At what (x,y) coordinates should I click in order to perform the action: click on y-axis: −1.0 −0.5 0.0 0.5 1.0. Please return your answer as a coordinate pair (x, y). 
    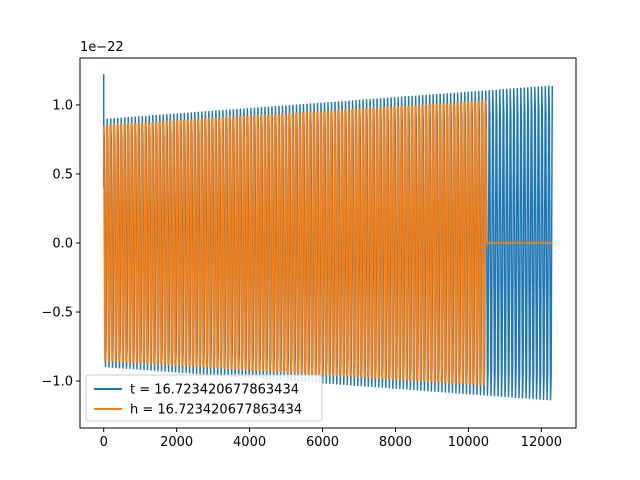
    Looking at the image, I should click on (60, 244).